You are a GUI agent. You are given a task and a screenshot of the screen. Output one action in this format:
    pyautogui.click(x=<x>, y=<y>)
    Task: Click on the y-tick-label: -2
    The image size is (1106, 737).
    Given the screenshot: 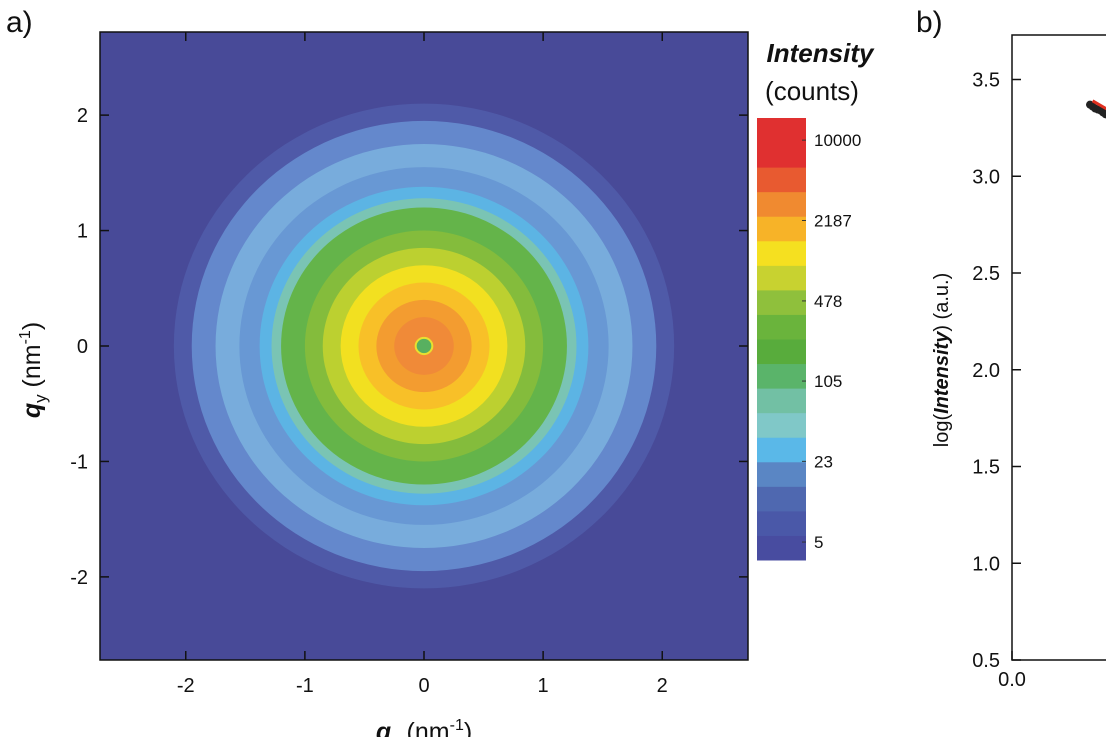 What is the action you would take?
    pyautogui.click(x=79, y=578)
    